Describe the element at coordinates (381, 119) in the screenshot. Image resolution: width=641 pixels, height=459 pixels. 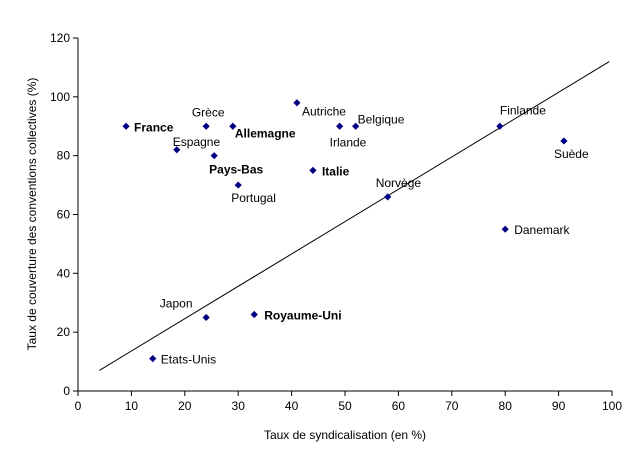
I see `point-label: Belgique` at that location.